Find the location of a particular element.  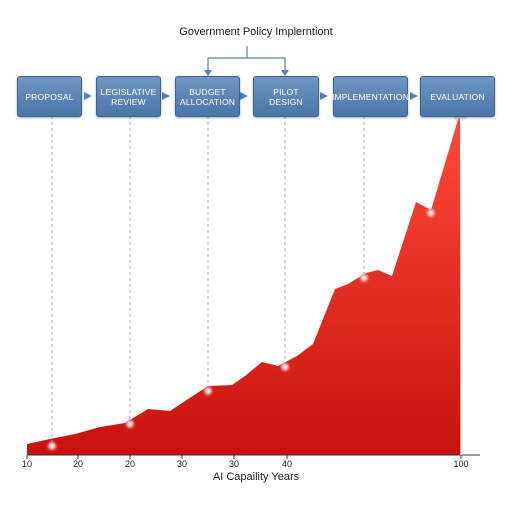

flow-arrows is located at coordinates (251, 96).